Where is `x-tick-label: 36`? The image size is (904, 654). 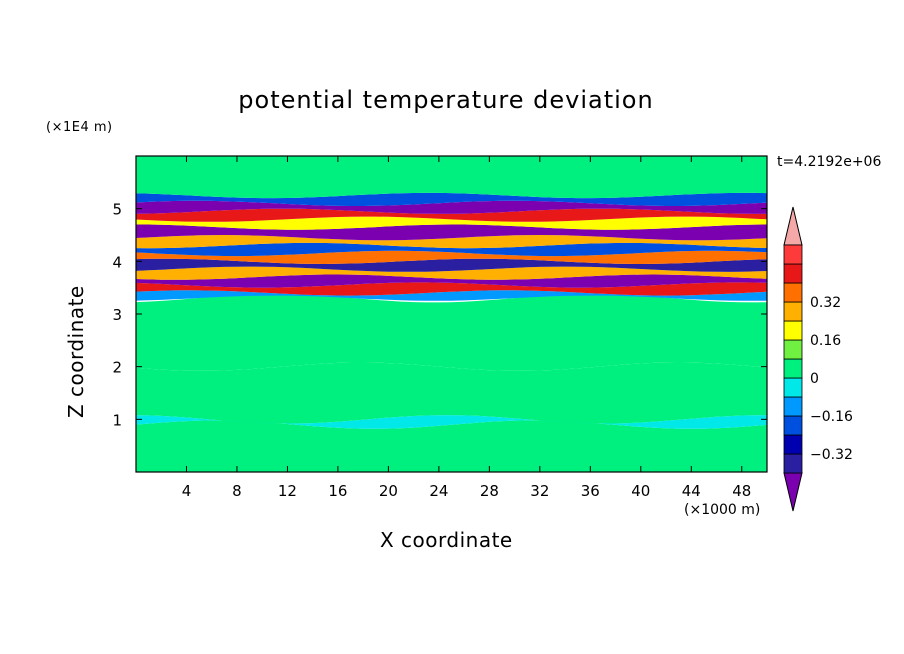 x-tick-label: 36 is located at coordinates (590, 491).